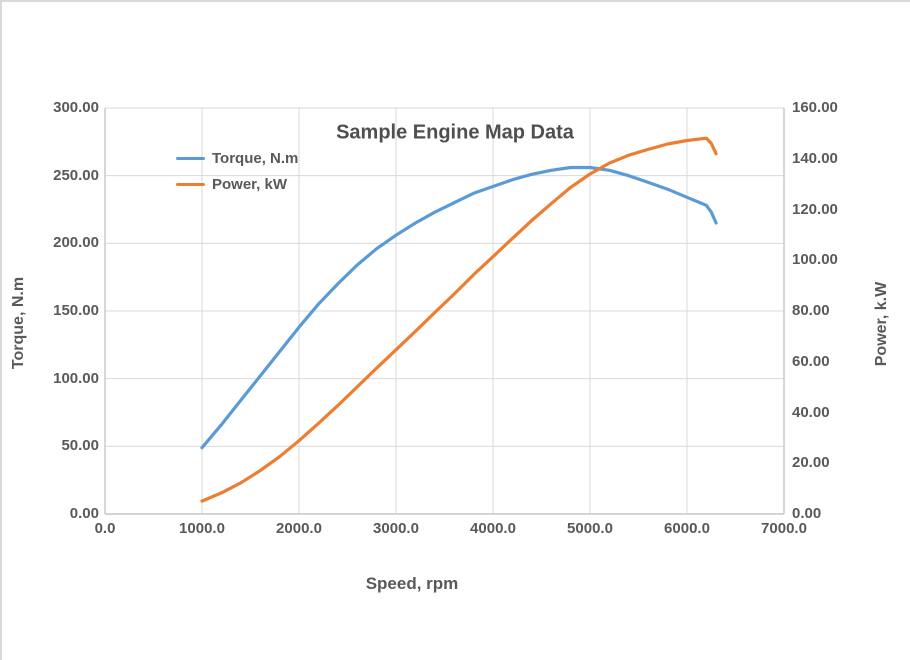  Describe the element at coordinates (202, 528) in the screenshot. I see `x-axis-tick-label: 1000.0` at that location.